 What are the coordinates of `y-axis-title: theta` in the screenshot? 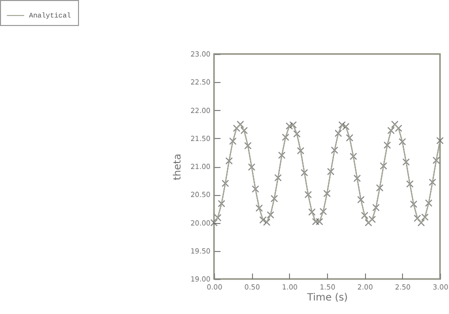 It's located at (178, 167).